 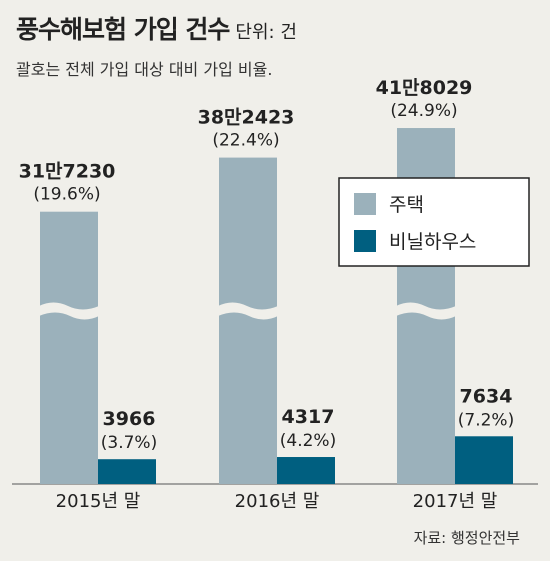 What do you see at coordinates (245, 141) in the screenshot?
I see `pct-label-house-1: (22.4%)` at bounding box center [245, 141].